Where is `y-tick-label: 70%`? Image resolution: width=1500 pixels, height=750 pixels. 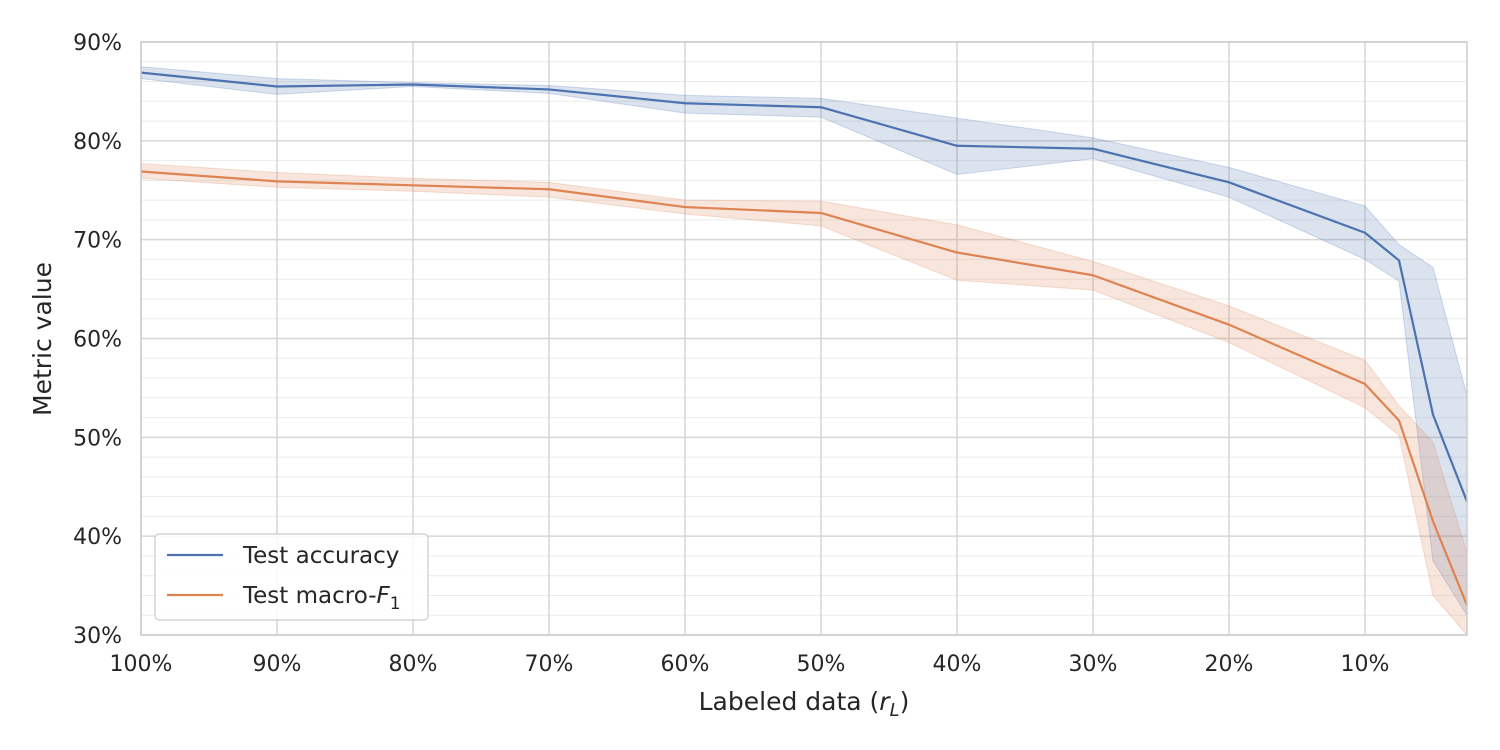
y-tick-label: 70% is located at coordinates (97, 241).